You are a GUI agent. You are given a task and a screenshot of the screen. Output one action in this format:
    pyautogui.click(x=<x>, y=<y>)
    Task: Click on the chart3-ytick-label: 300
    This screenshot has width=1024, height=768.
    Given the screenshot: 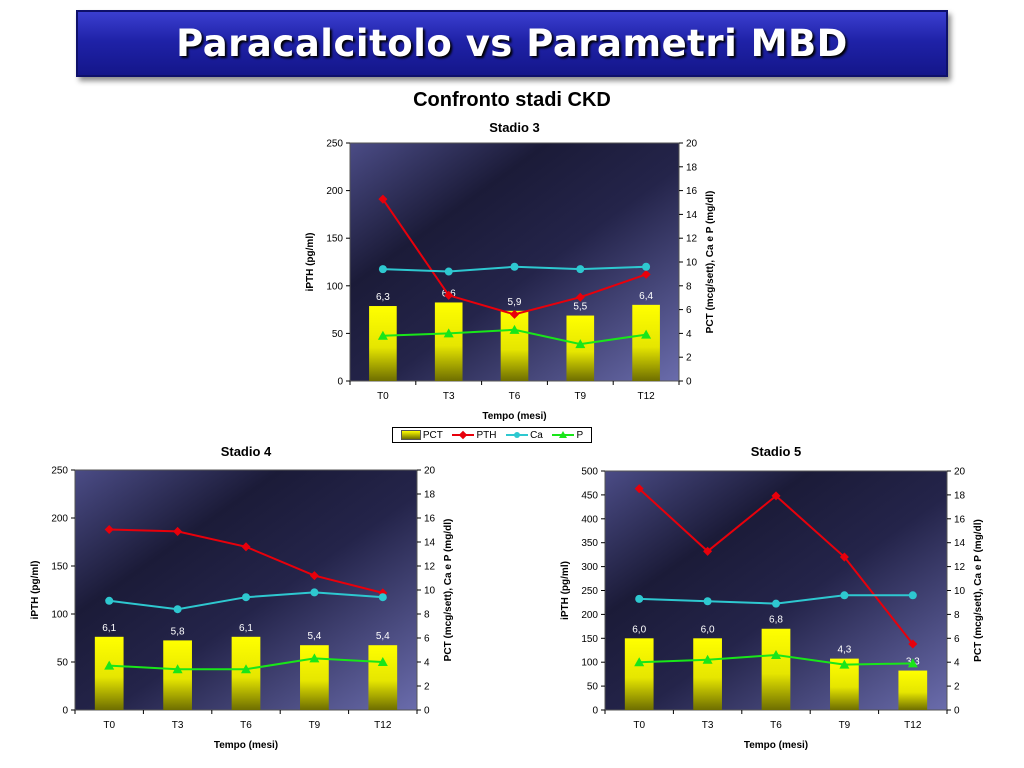 What is the action you would take?
    pyautogui.click(x=589, y=567)
    